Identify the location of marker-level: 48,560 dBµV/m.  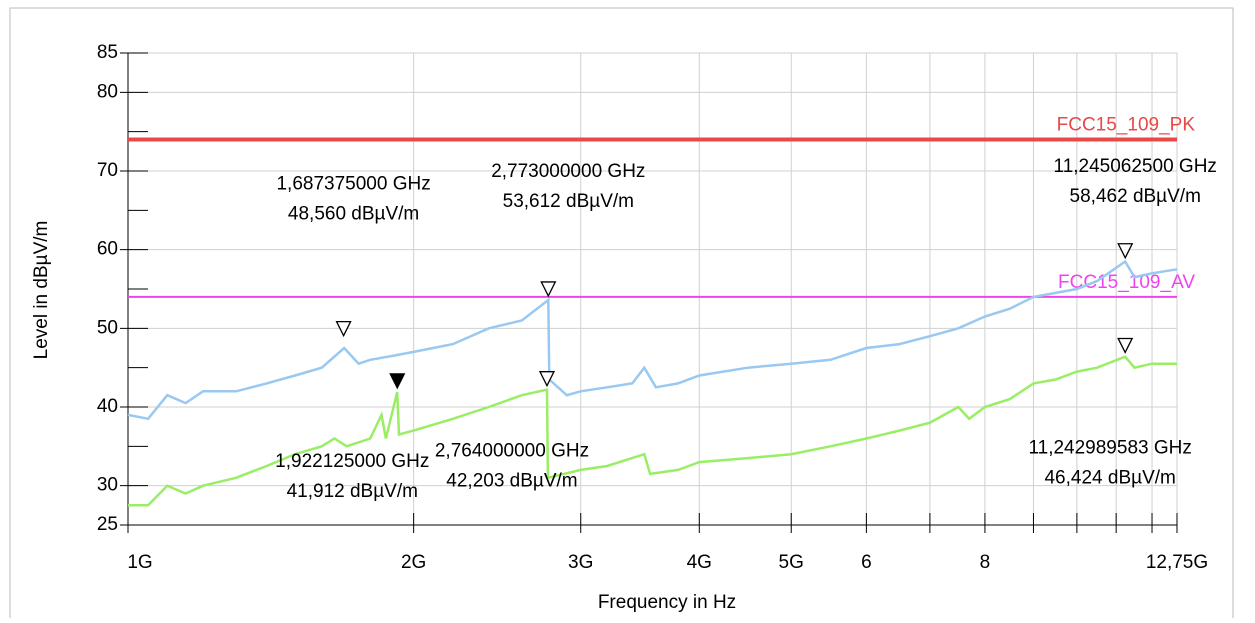
(353, 214).